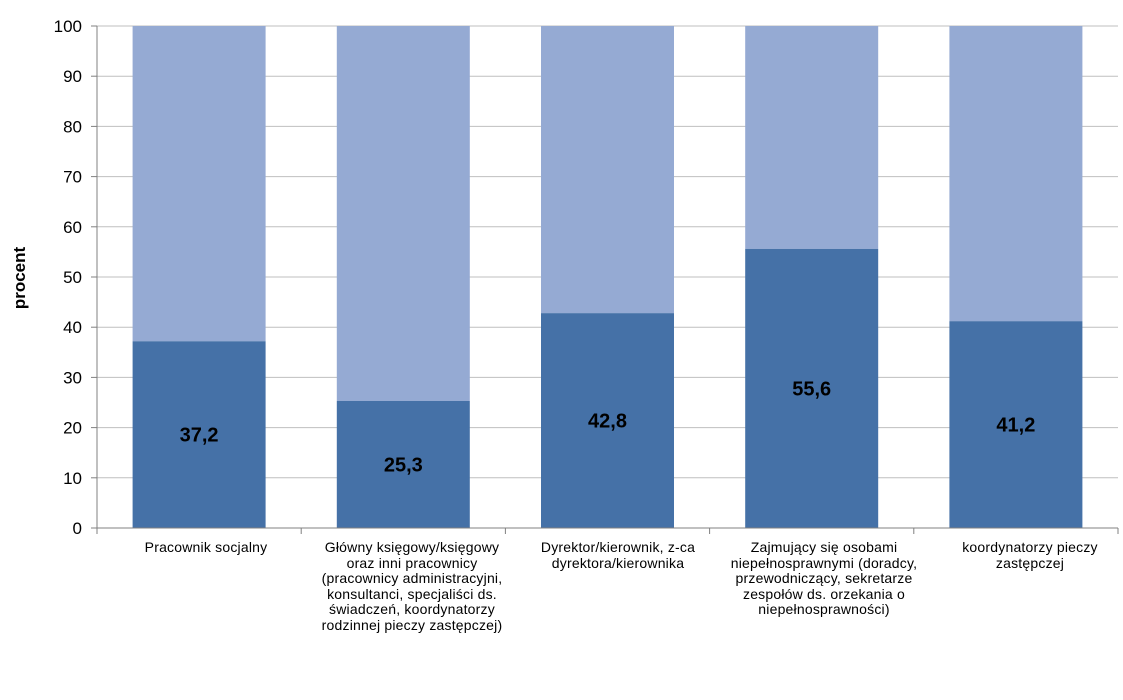  I want to click on y-tick-label: 80, so click(72, 126).